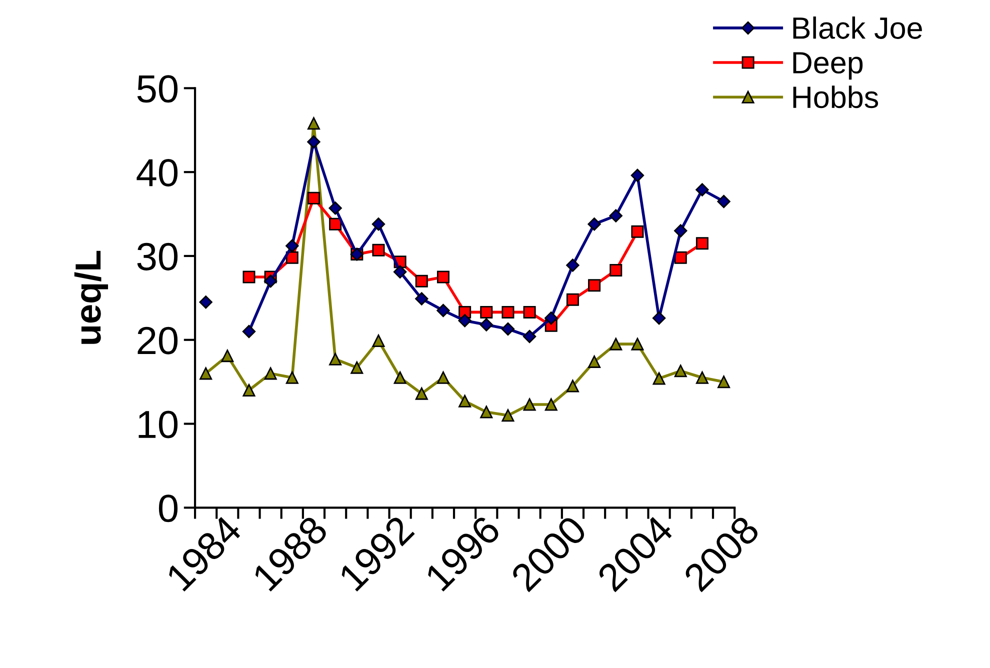 The image size is (990, 668). I want to click on y-tick-label: 20, so click(158, 340).